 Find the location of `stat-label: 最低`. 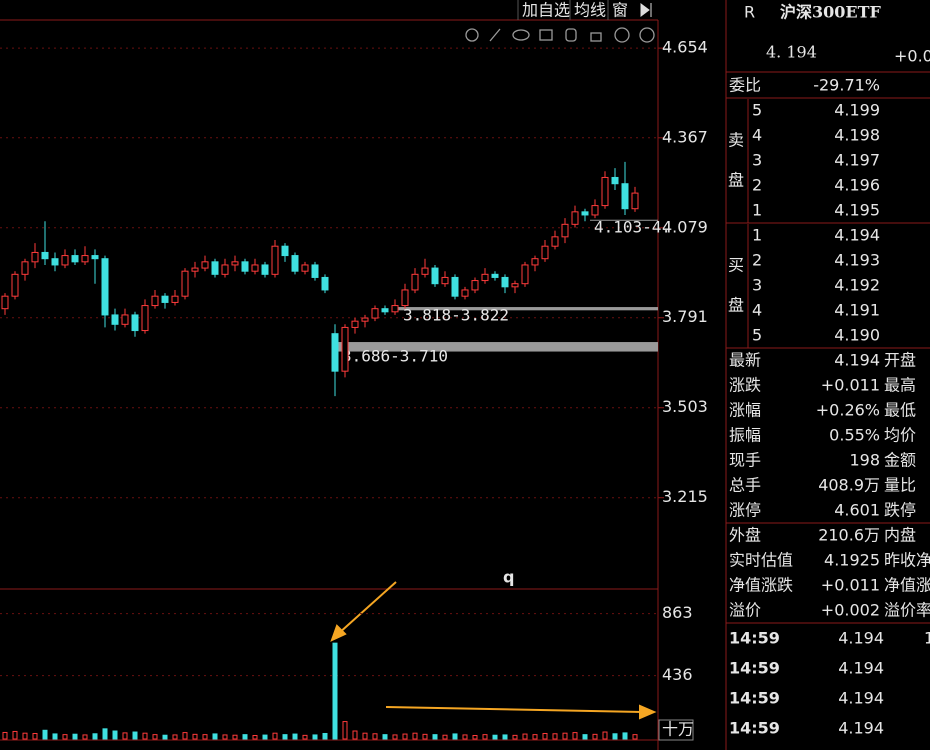

stat-label: 最低 is located at coordinates (900, 410).